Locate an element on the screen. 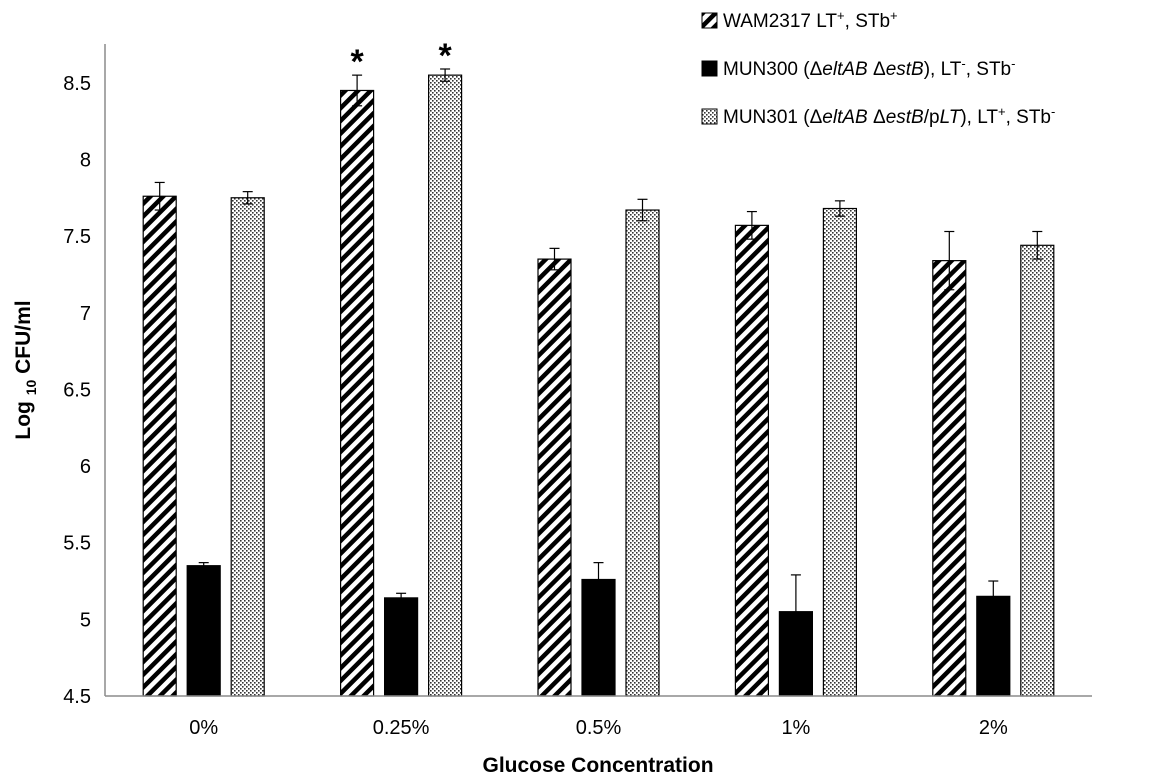  y-tick-label: 8 is located at coordinates (85, 160).